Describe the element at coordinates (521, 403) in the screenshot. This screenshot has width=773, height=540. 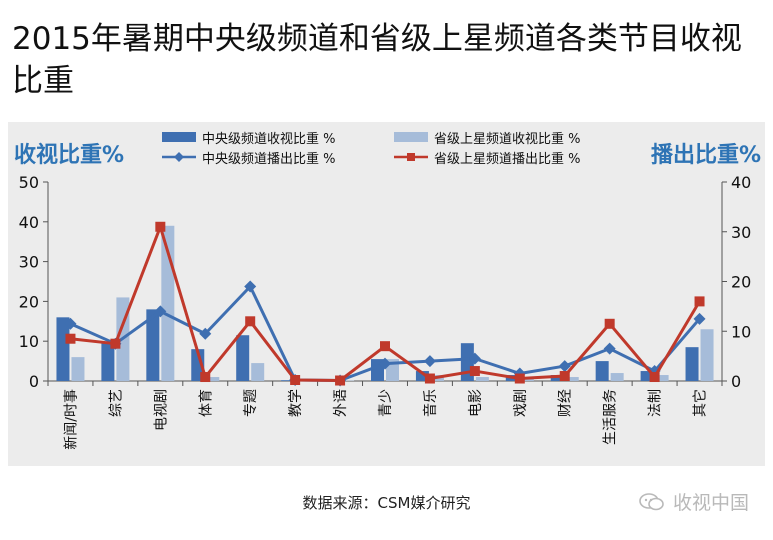
I see `x-tick-label: 戏剧` at that location.